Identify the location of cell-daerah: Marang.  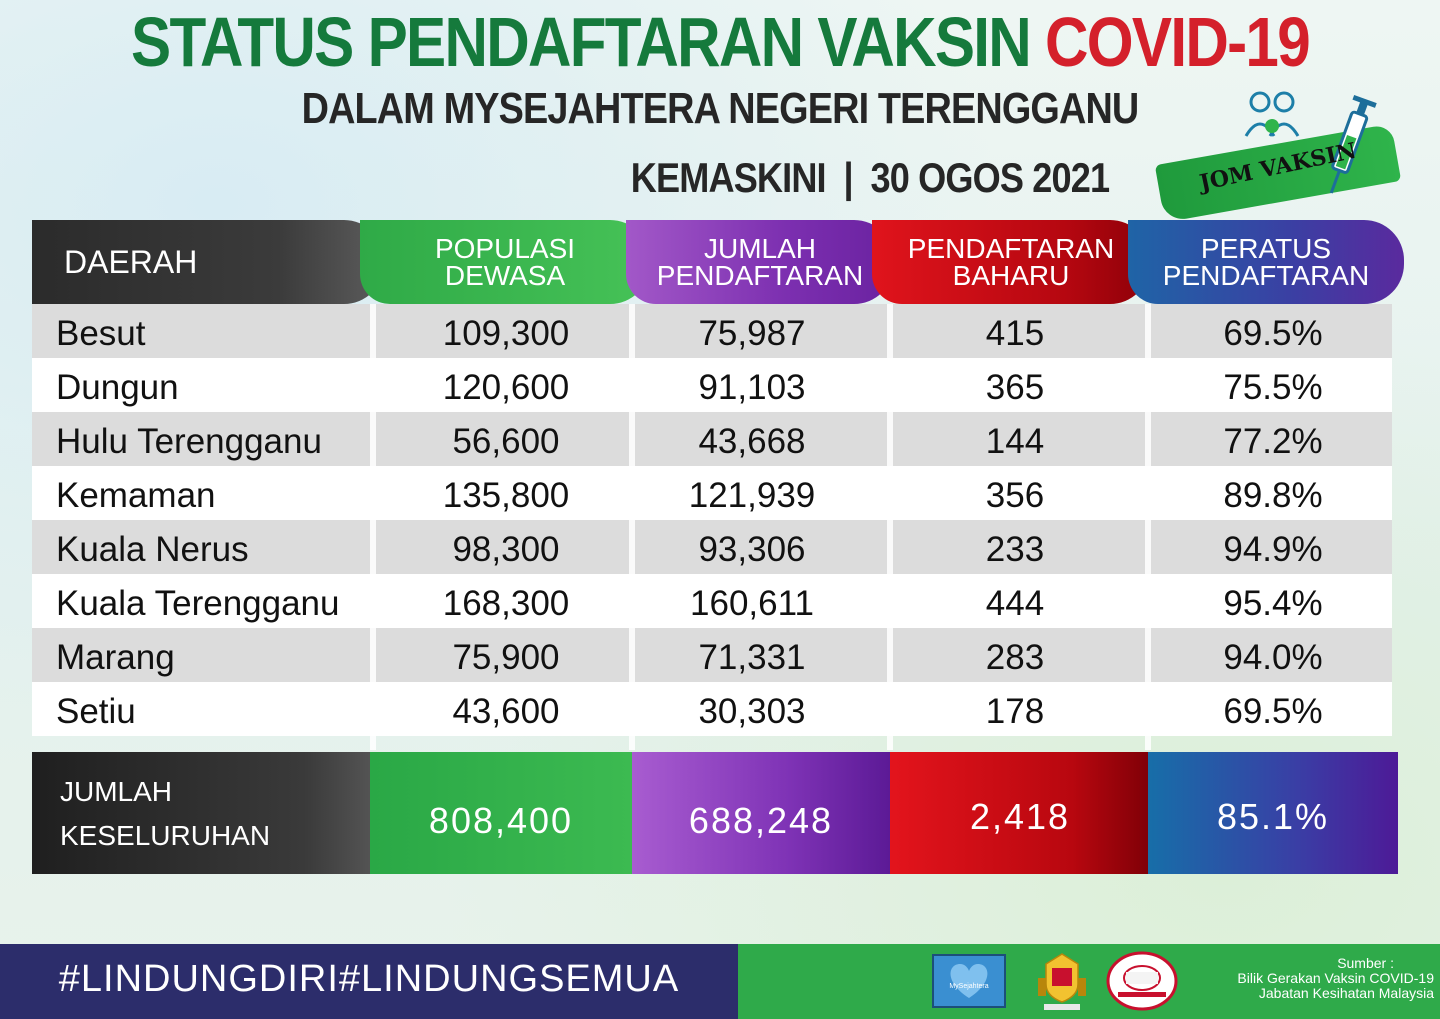
(115, 657).